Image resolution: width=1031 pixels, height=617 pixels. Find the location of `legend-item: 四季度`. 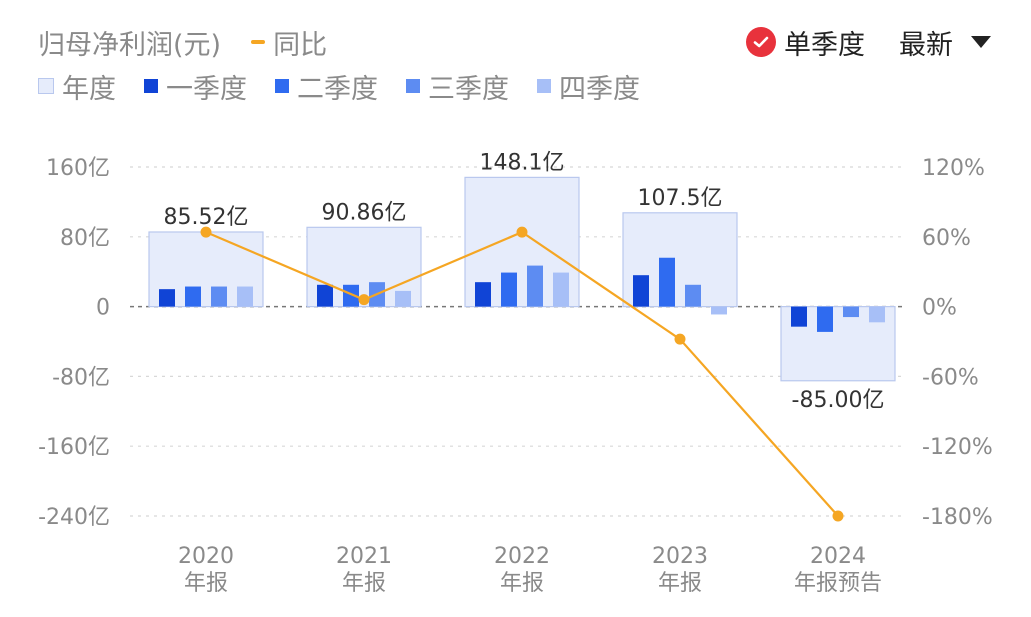

legend-item: 四季度 is located at coordinates (588, 86).